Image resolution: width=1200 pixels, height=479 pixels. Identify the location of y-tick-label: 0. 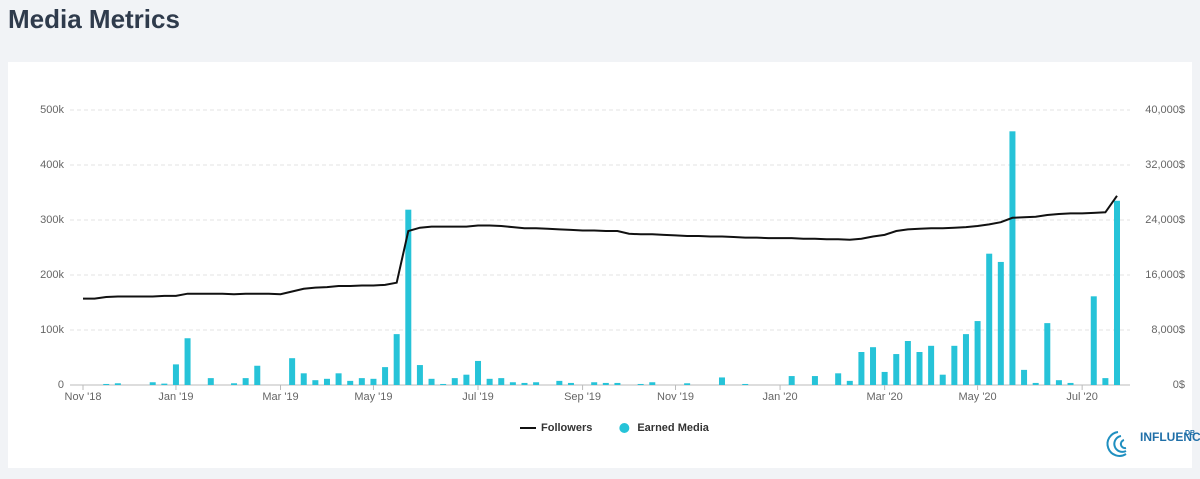
(61, 385).